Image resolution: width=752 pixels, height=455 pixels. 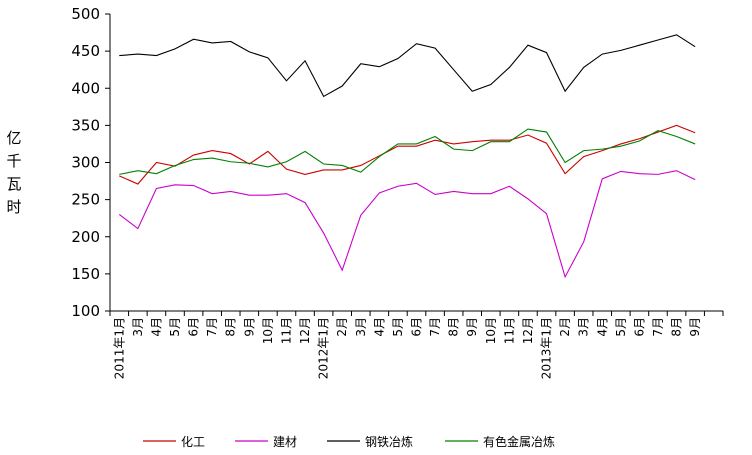 I want to click on legend: 化工 建材 钢铁冶炼 有色金属冶炼, so click(x=349, y=441).